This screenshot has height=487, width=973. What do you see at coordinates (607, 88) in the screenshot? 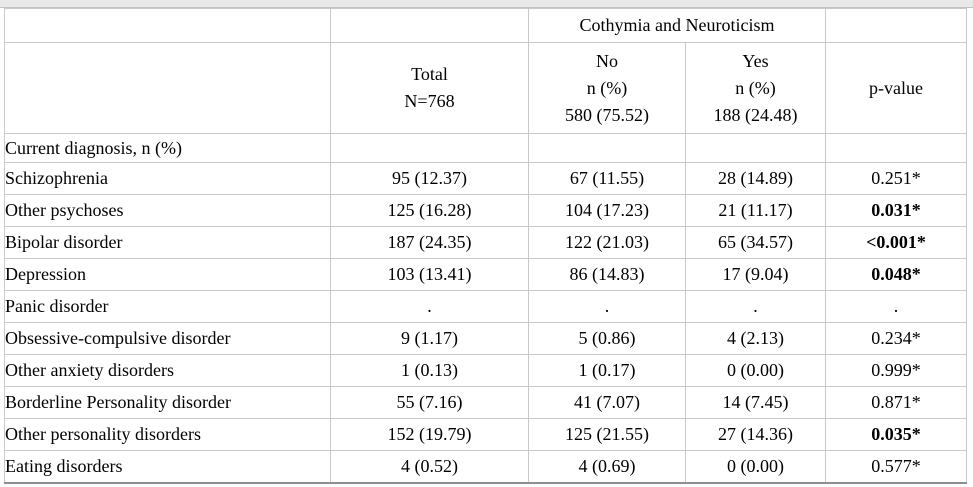
I see `column-header-no: No n (%) 580 (75.52)` at bounding box center [607, 88].